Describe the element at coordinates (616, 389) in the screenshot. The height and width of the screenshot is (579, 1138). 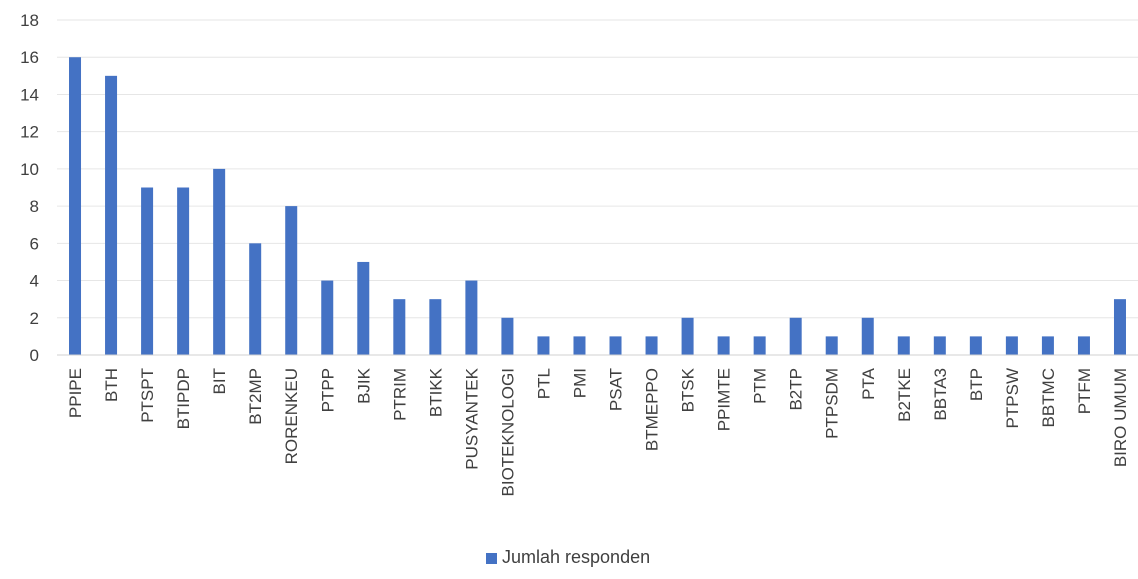
I see `x-tick-label: PSAT` at that location.